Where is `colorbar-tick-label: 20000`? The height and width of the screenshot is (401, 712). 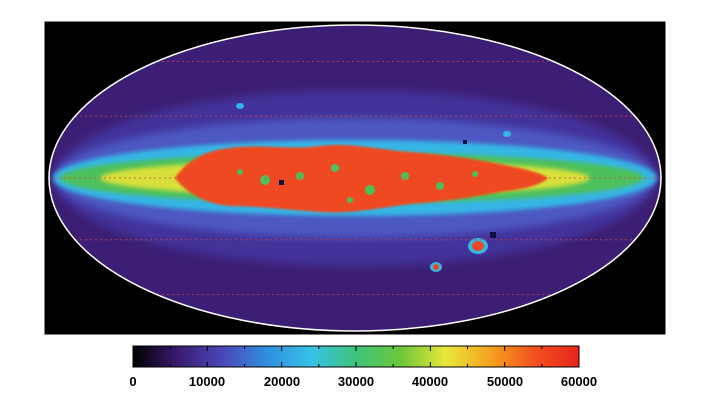
colorbar-tick-label: 20000 is located at coordinates (282, 381).